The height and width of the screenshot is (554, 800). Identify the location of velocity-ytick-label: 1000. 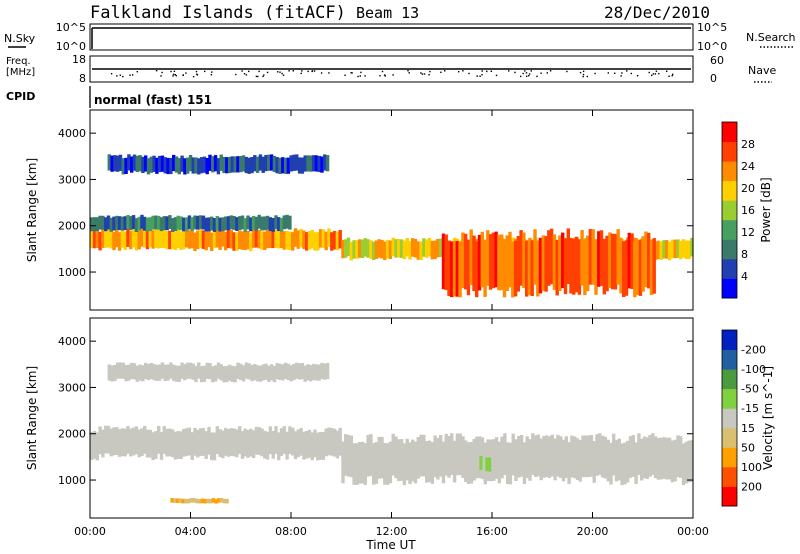
(72, 480).